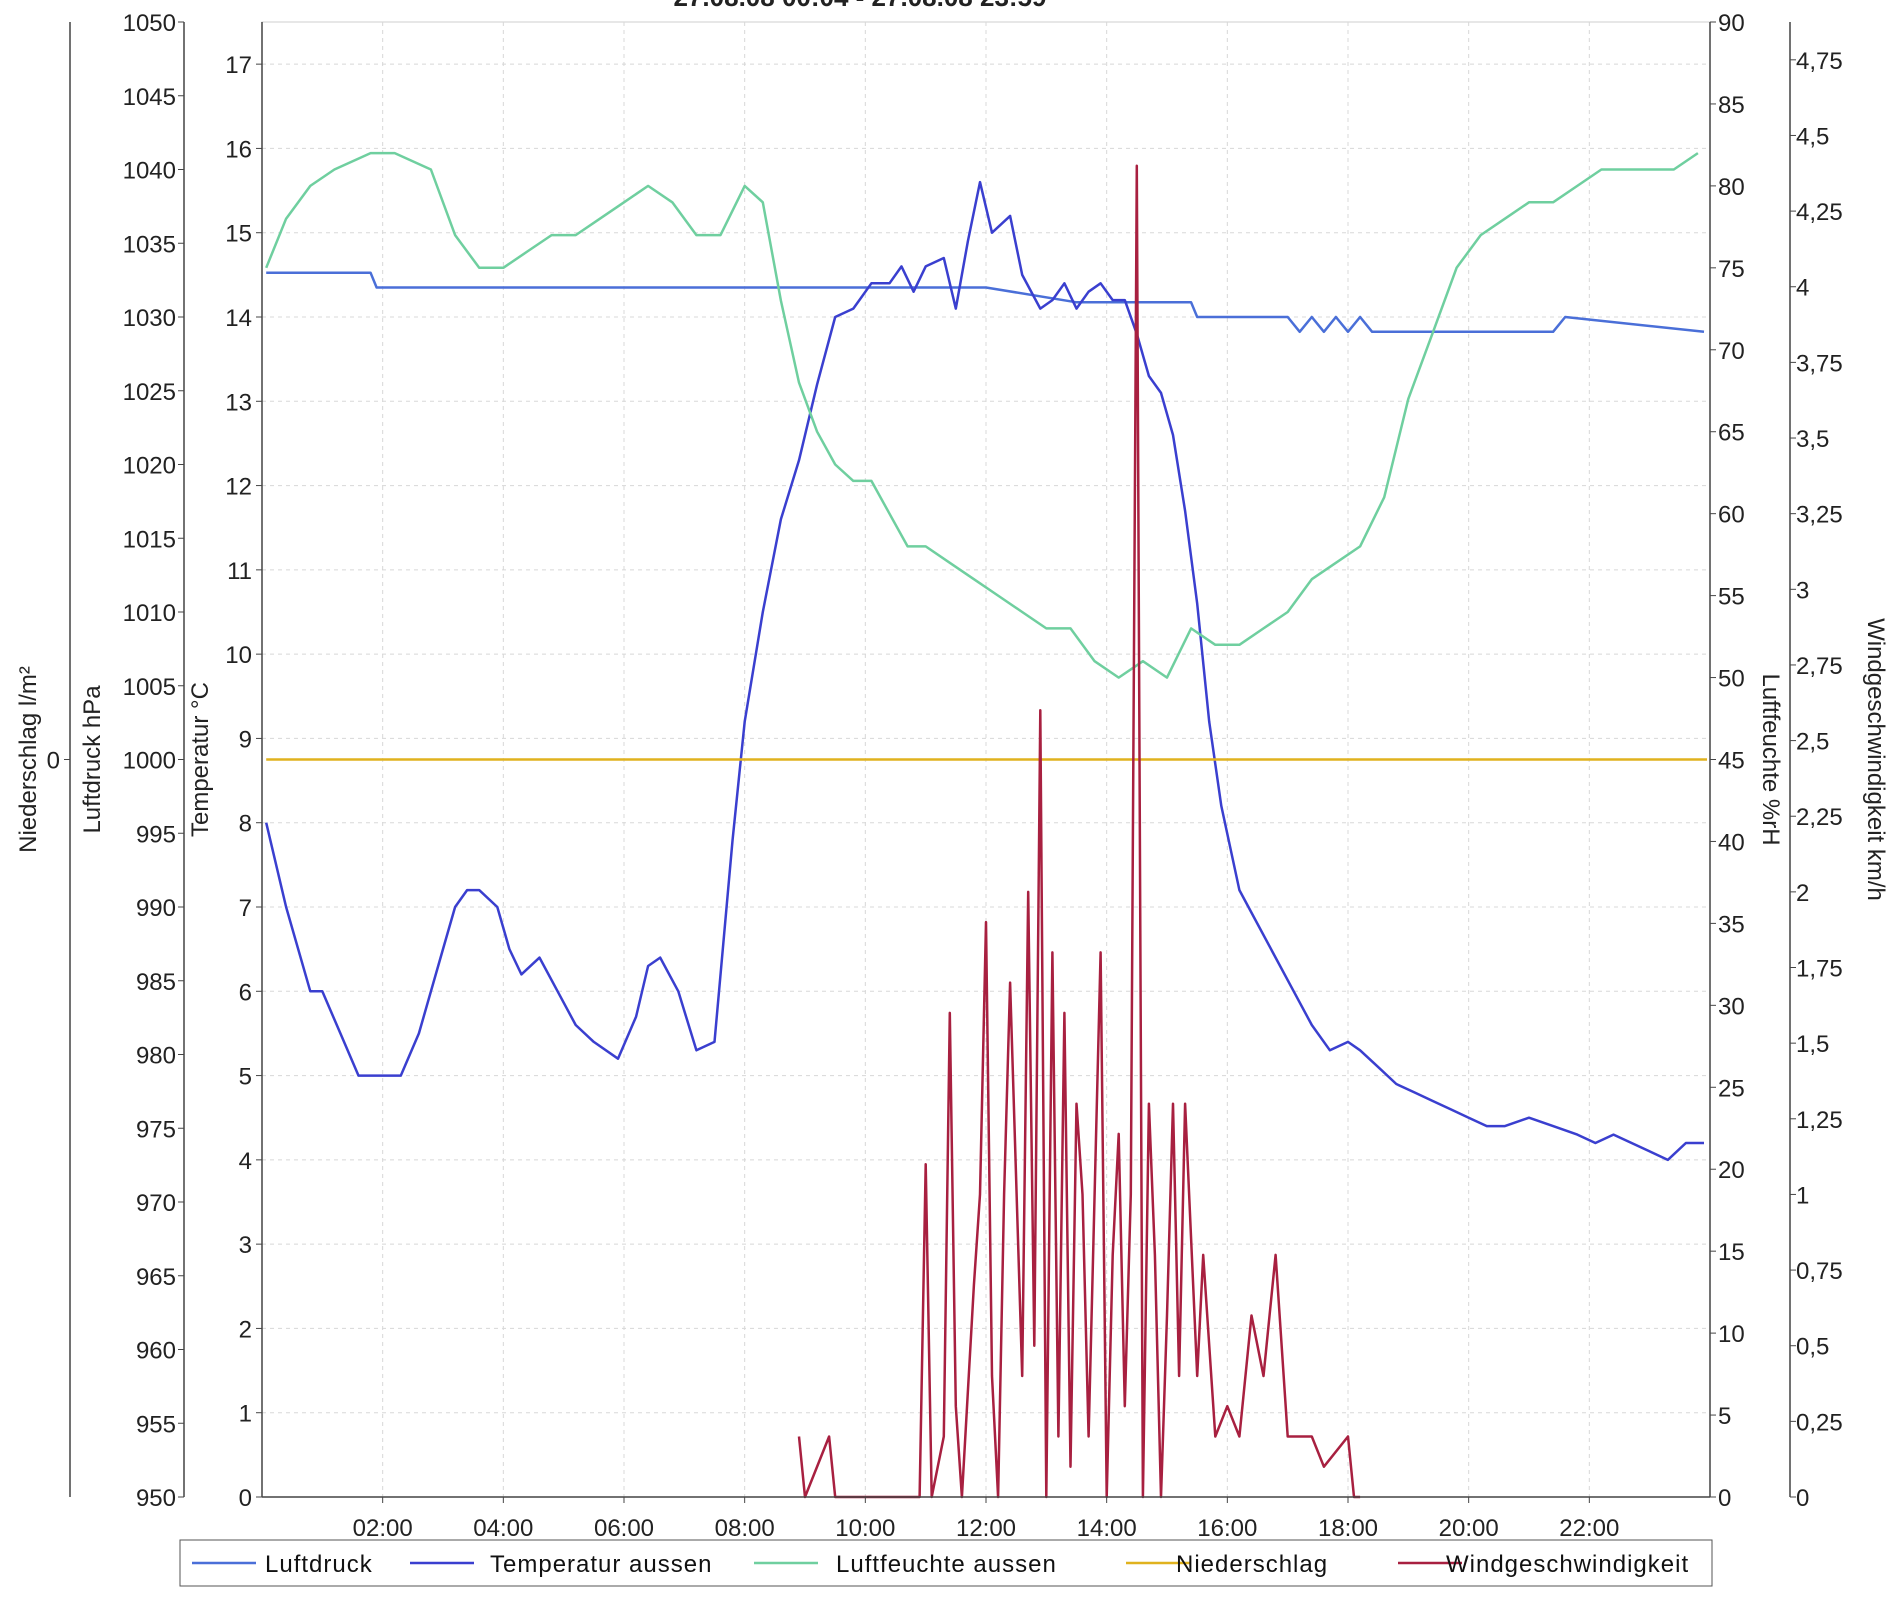 The height and width of the screenshot is (1608, 1888). I want to click on temperatur-tick-label: 14, so click(238, 318).